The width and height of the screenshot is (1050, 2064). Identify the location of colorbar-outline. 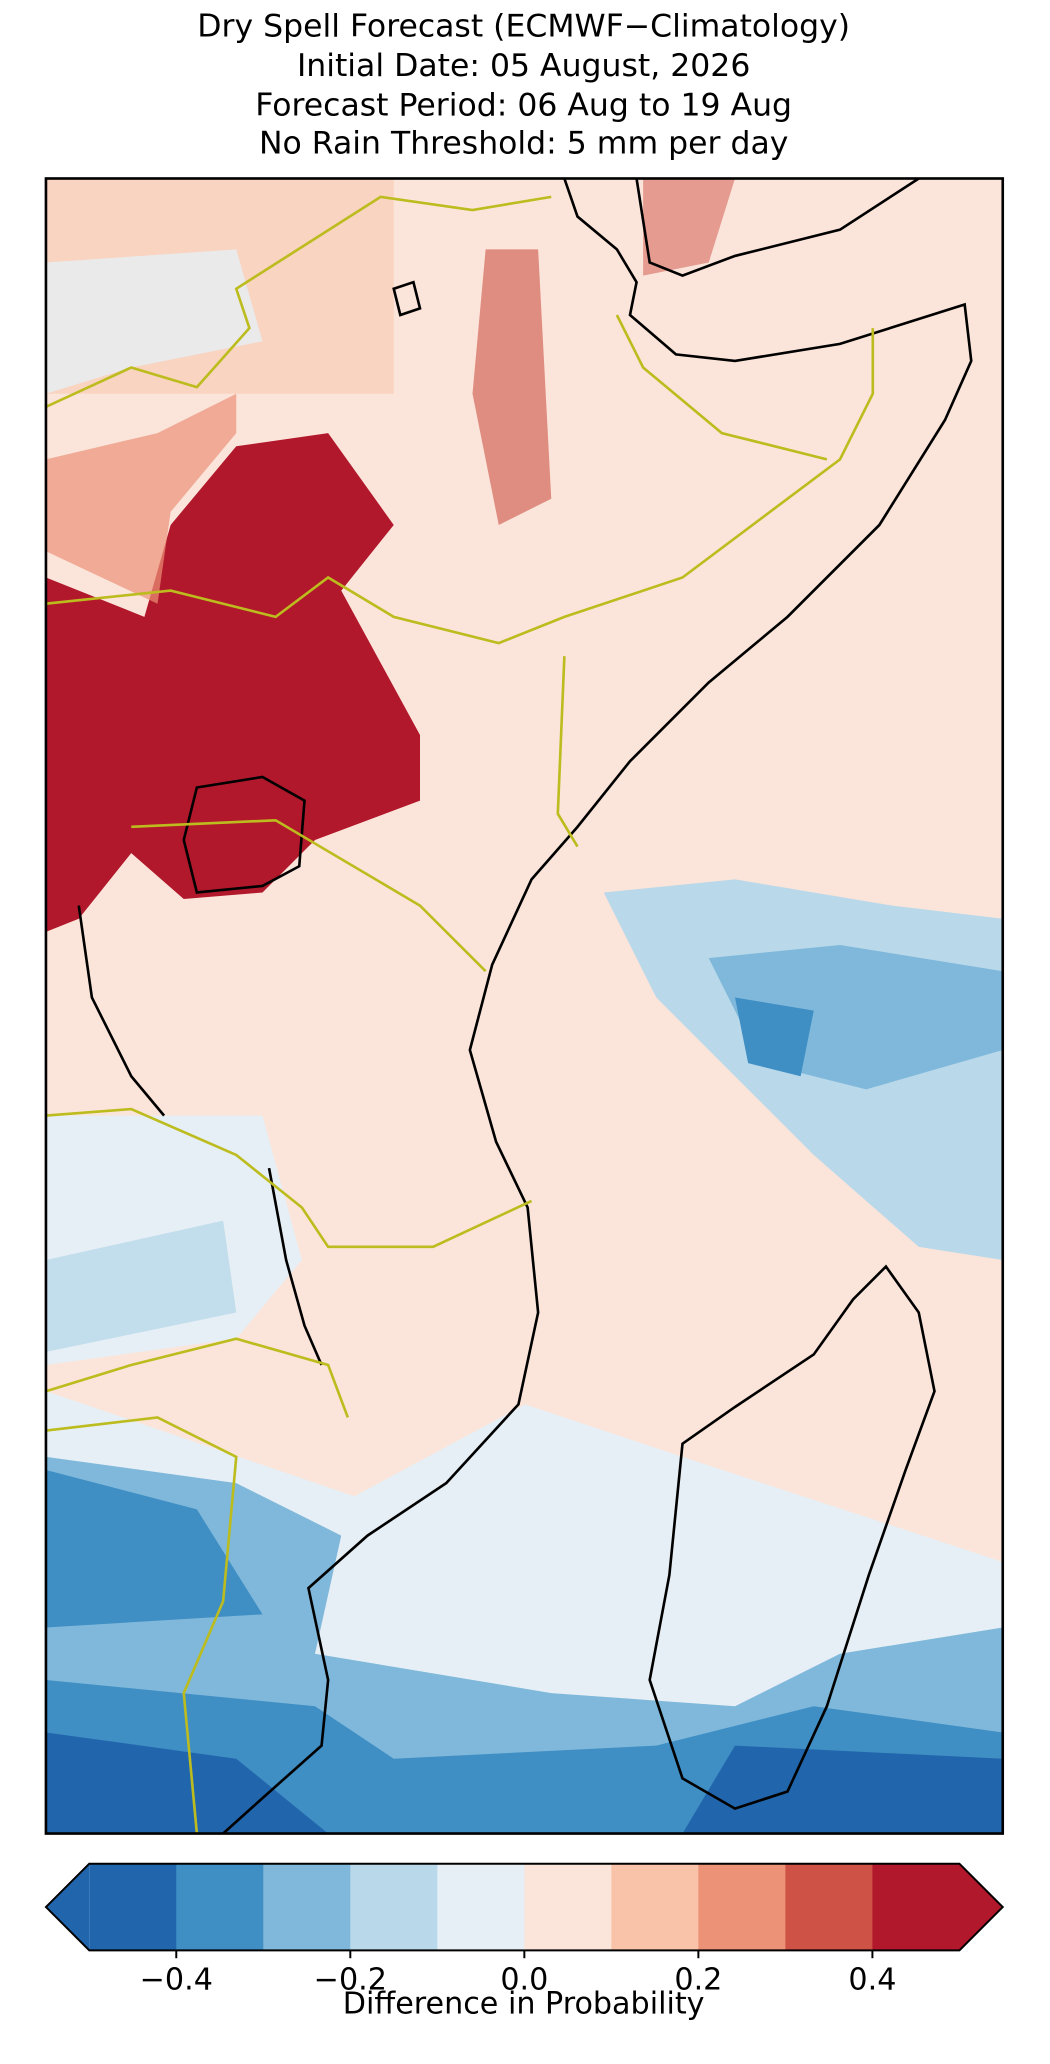
(524, 1907).